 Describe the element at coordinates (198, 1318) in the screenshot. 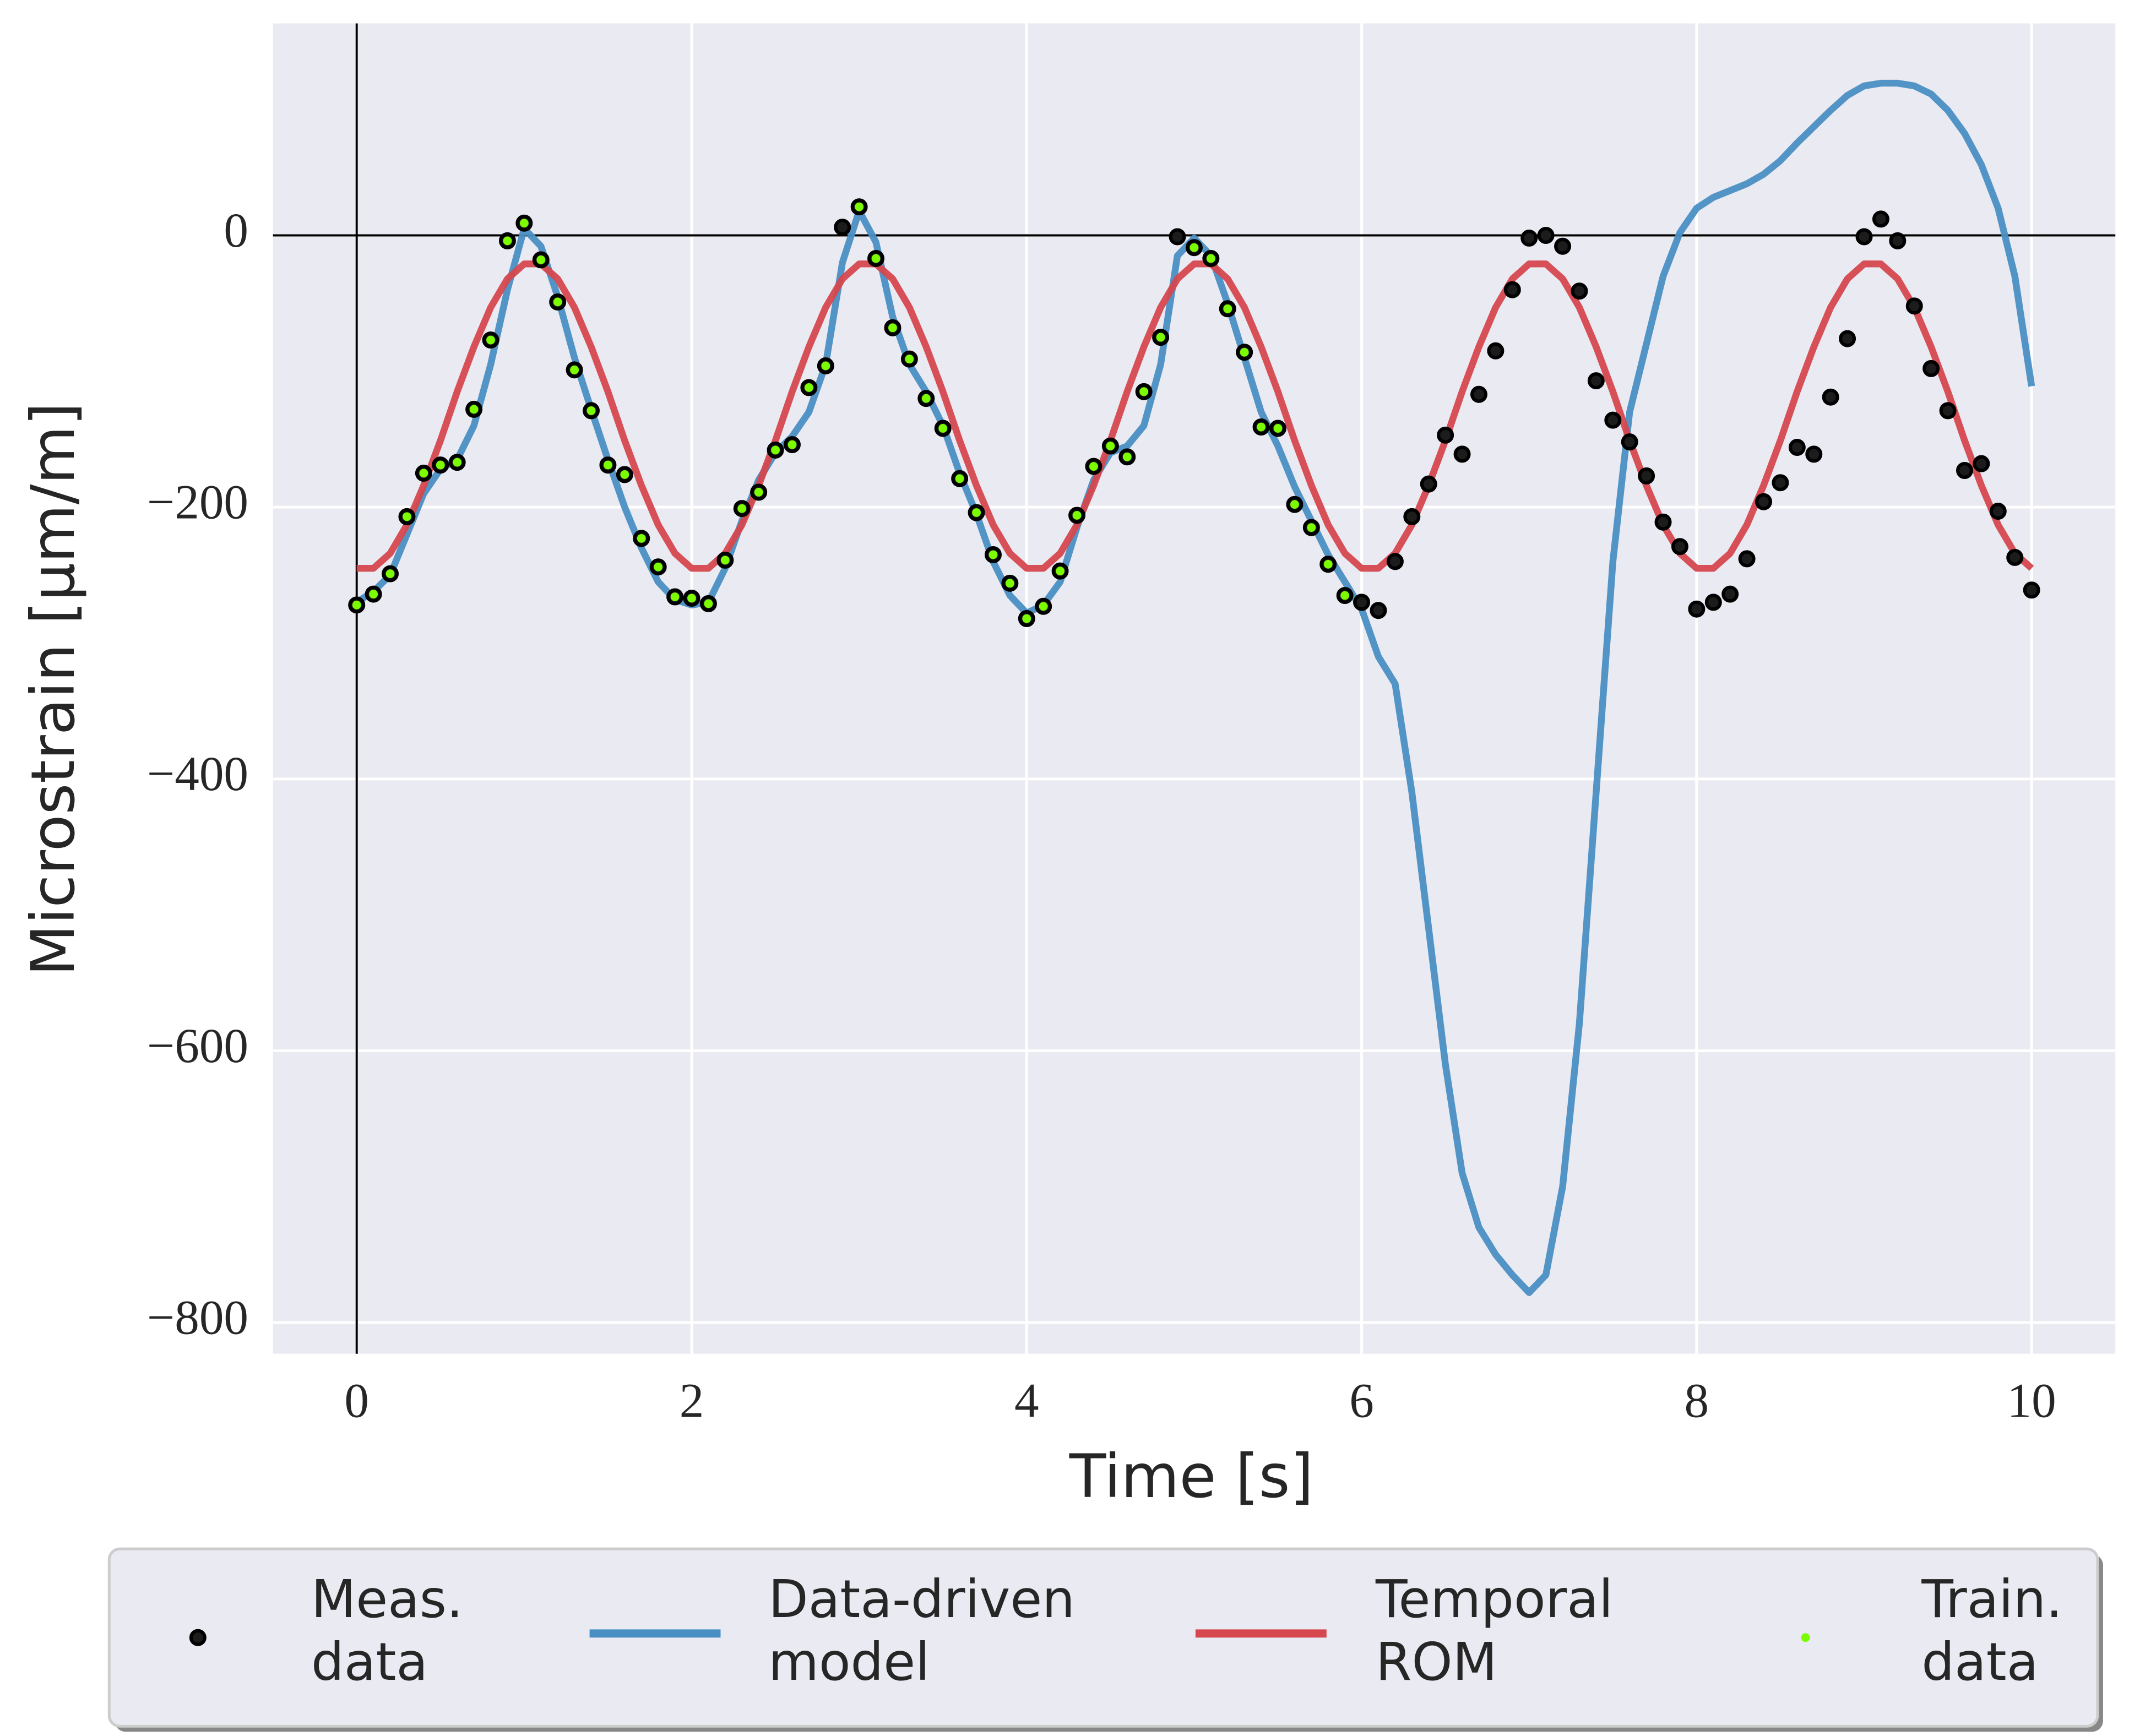

I see `y-tick-label: −800` at that location.